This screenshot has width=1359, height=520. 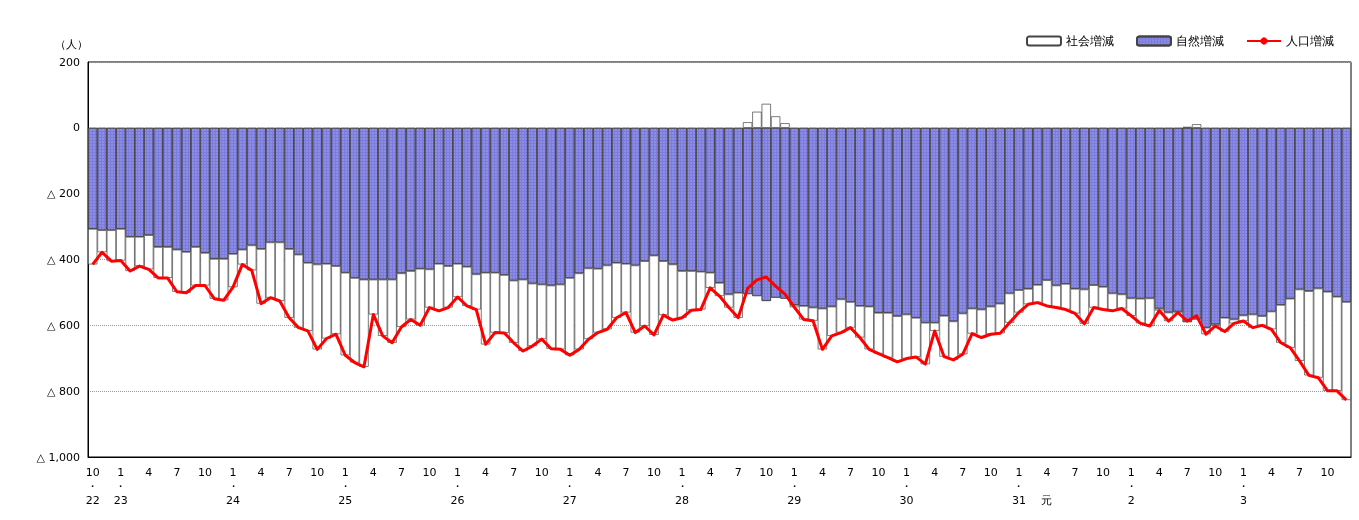 What do you see at coordinates (906, 486) in the screenshot?
I see `x-tick-label: 1 ・ 30` at bounding box center [906, 486].